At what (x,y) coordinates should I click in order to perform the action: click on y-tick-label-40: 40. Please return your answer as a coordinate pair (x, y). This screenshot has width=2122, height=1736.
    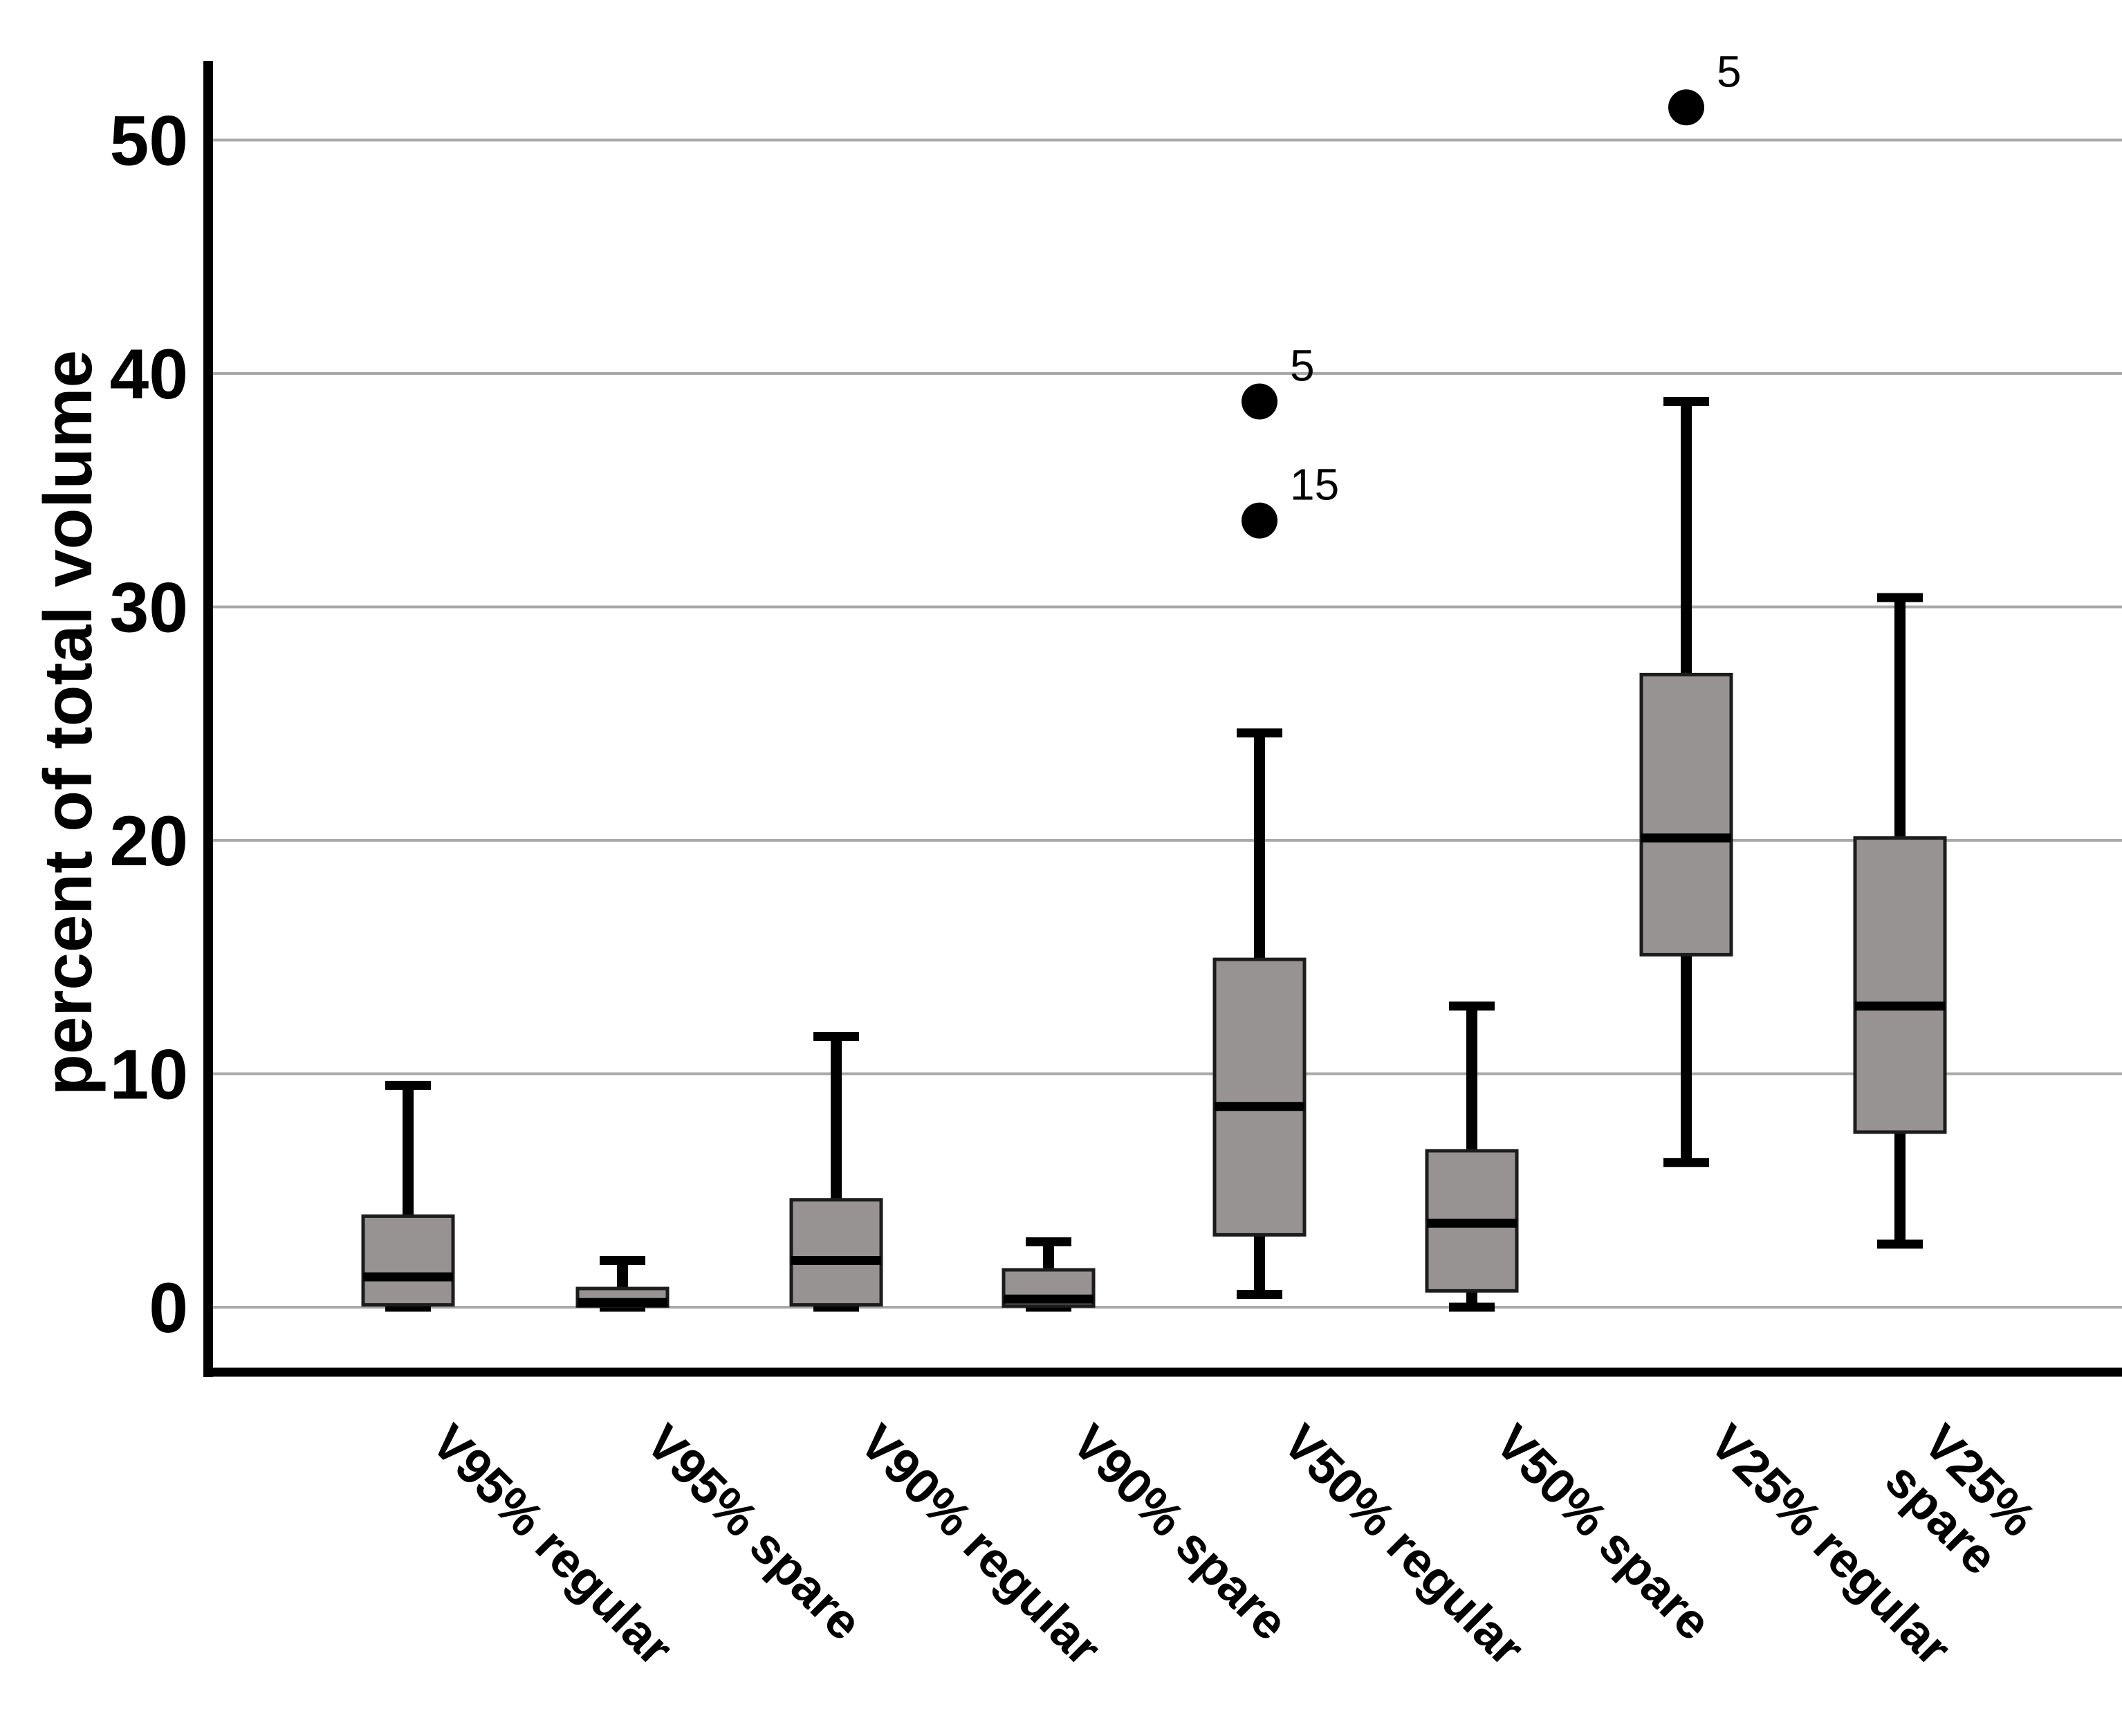
    Looking at the image, I should click on (149, 374).